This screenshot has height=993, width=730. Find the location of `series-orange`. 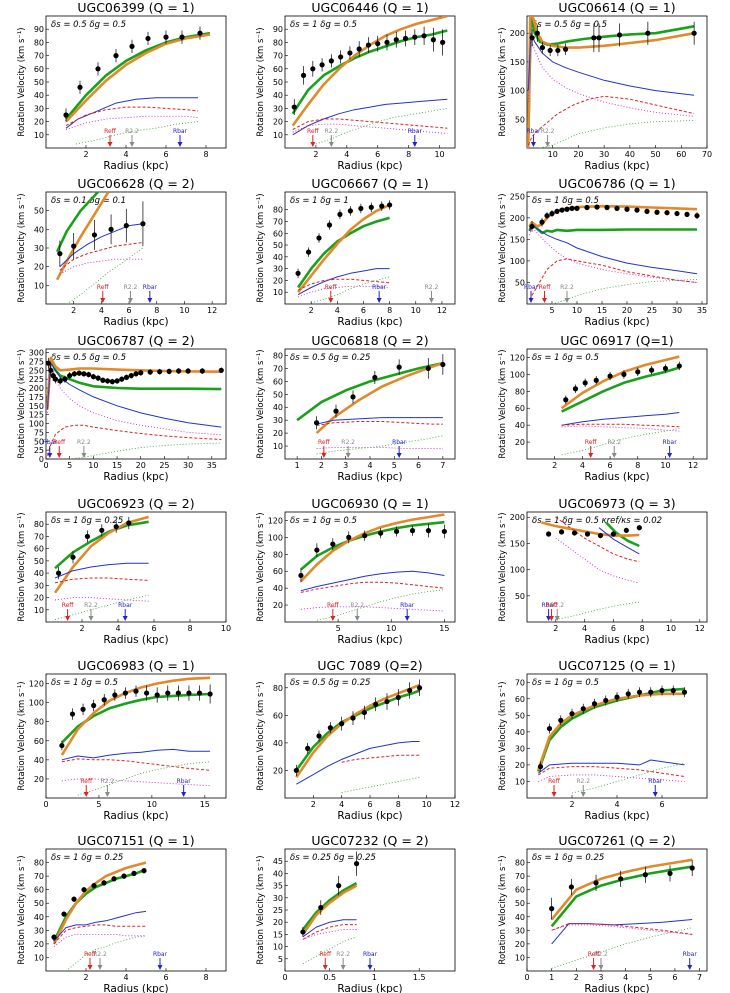

series-orange is located at coordinates (621, 889).